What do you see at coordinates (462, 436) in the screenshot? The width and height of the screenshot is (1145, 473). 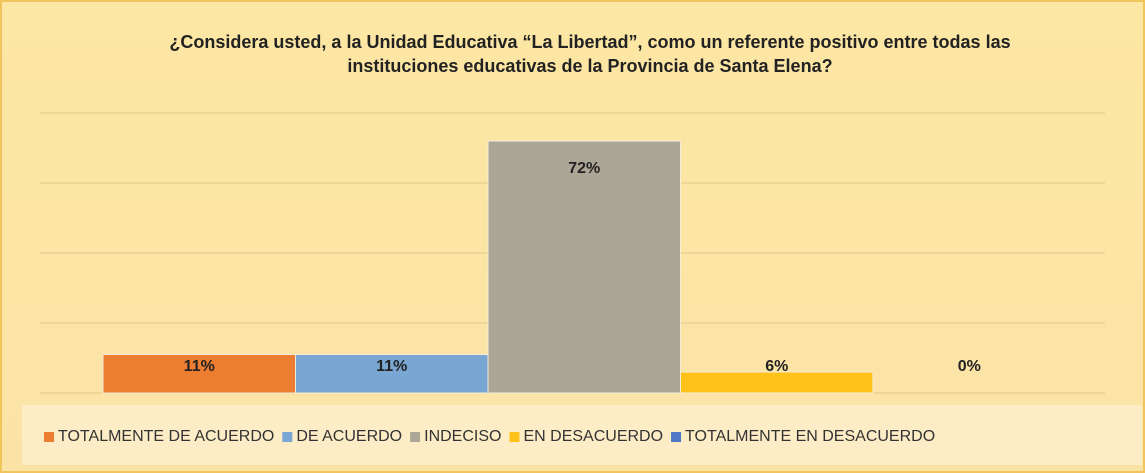 I see `legend-label: INDECISO` at bounding box center [462, 436].